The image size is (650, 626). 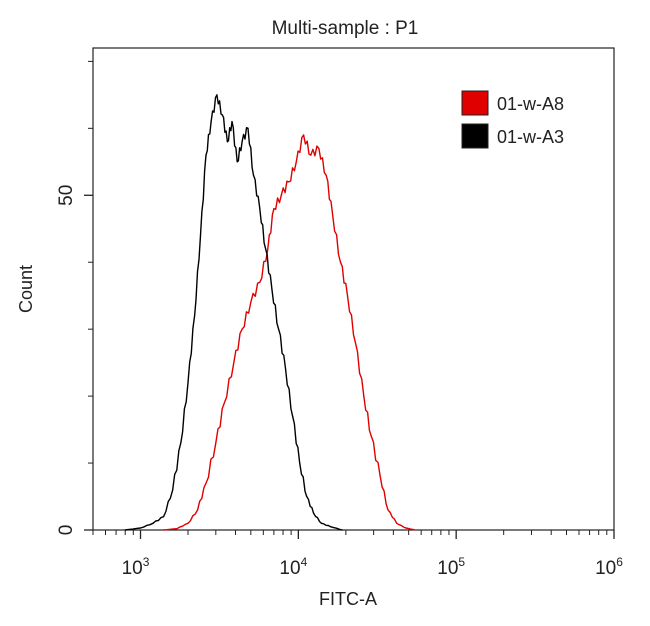 What do you see at coordinates (66, 195) in the screenshot?
I see `y-tick-label: 50` at bounding box center [66, 195].